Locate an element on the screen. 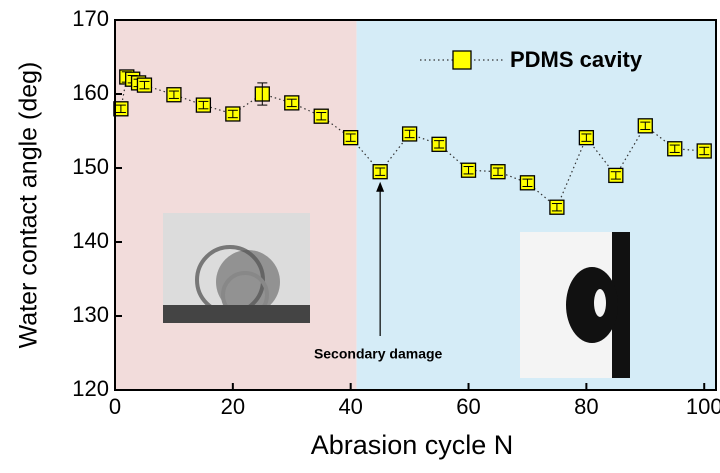 The width and height of the screenshot is (720, 473). annotation: Secondary damage is located at coordinates (378, 354).